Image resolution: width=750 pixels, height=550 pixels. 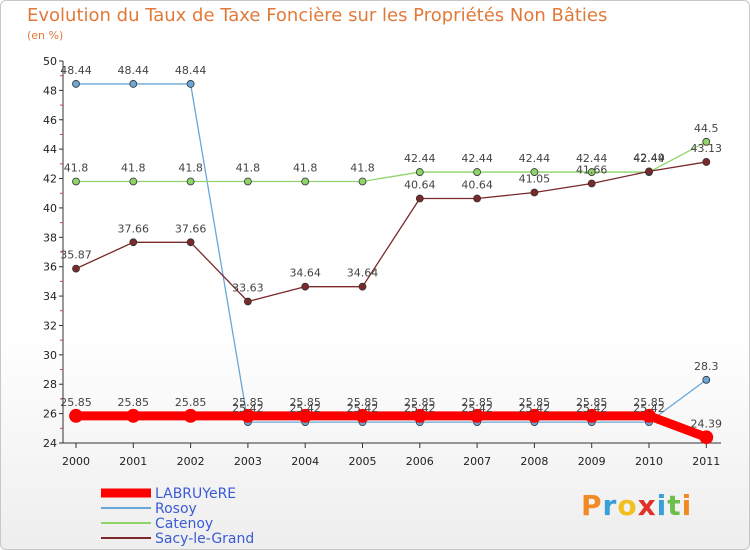 I want to click on chart-subtitle: (en %), so click(x=45, y=35).